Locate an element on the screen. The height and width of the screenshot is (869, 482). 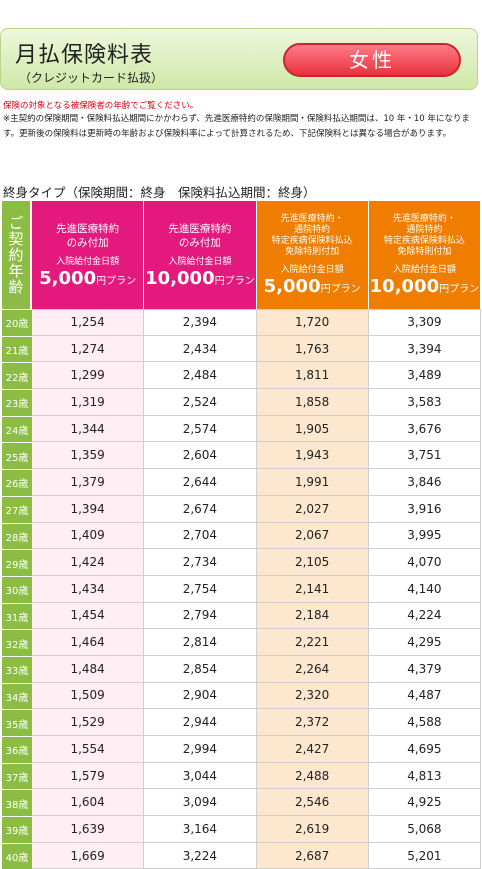
premium-cell: 3,916 is located at coordinates (424, 509).